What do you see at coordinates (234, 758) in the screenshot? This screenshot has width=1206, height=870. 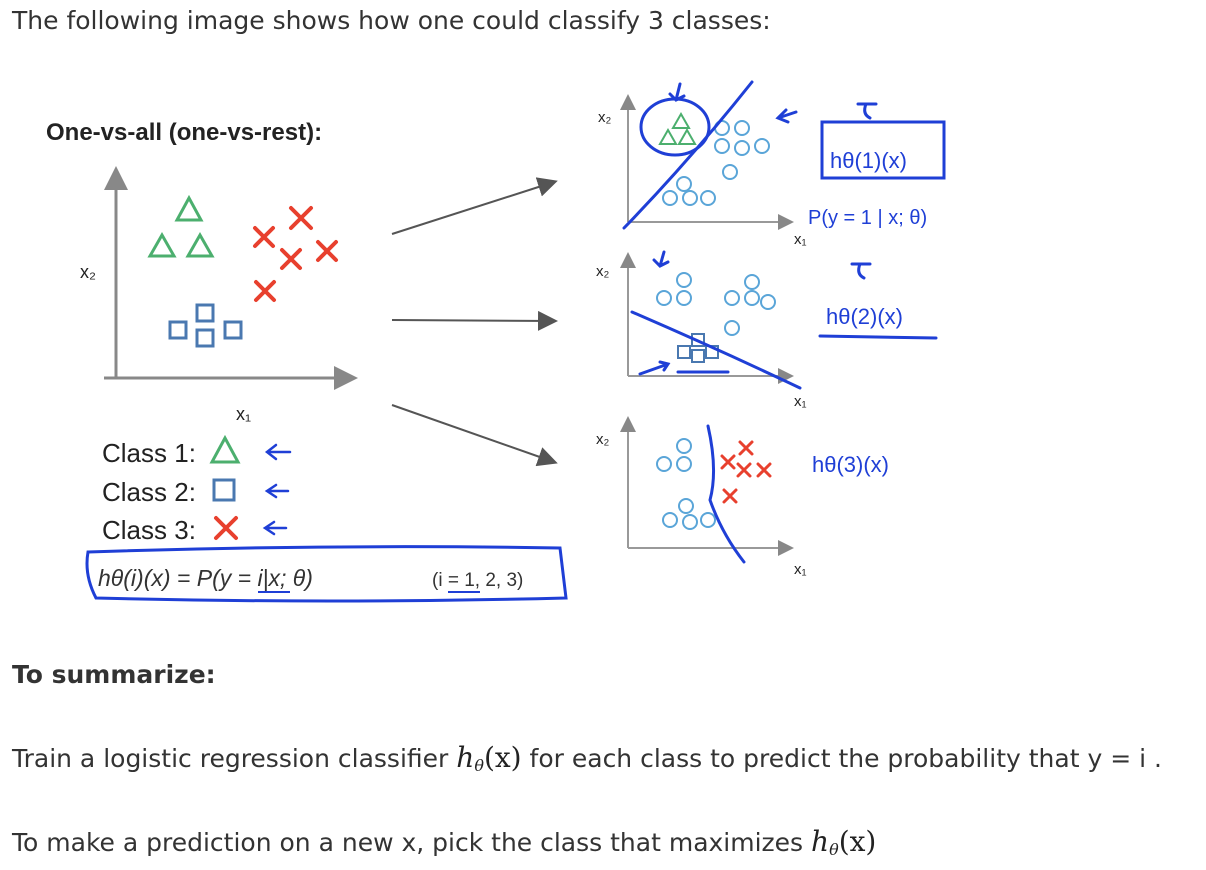 I see `train-text-before: Train a logistic regression classifier` at bounding box center [234, 758].